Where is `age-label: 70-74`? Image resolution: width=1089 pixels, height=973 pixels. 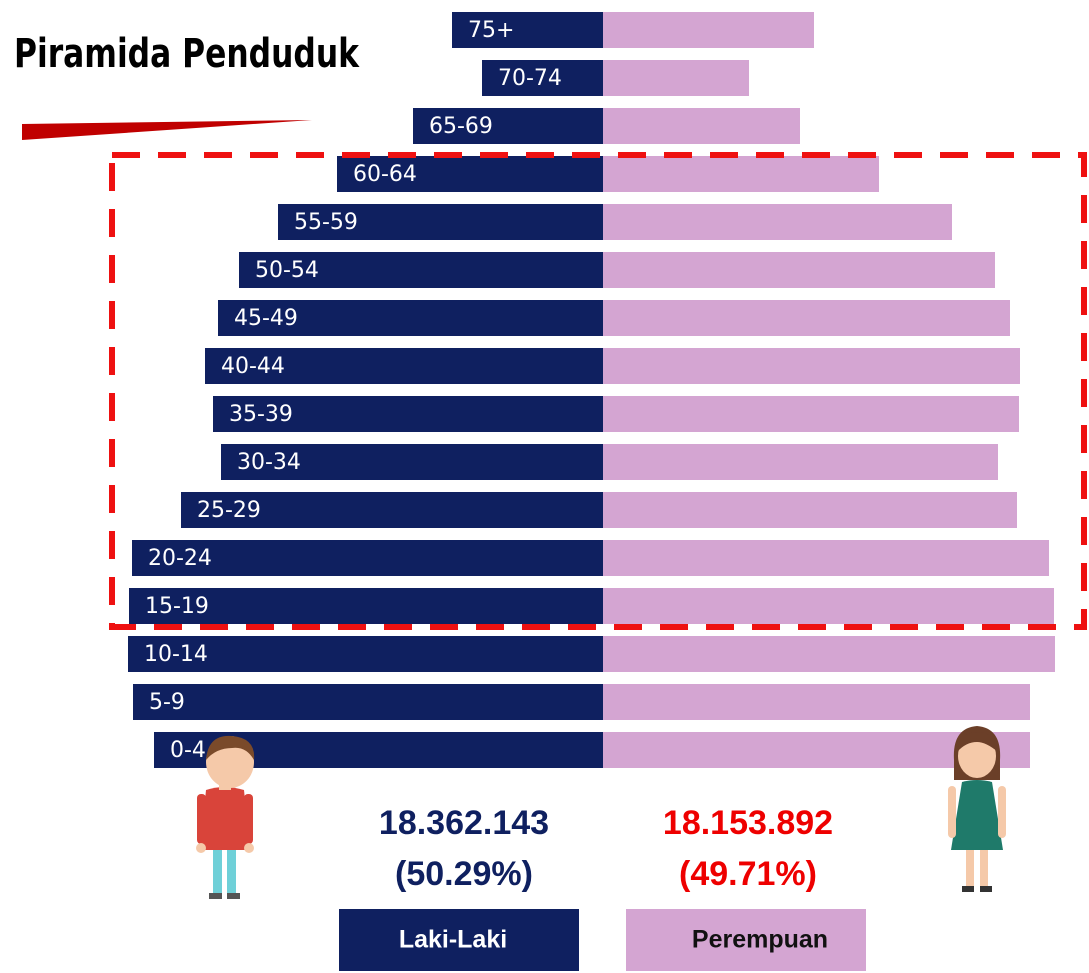 age-label: 70-74 is located at coordinates (530, 78).